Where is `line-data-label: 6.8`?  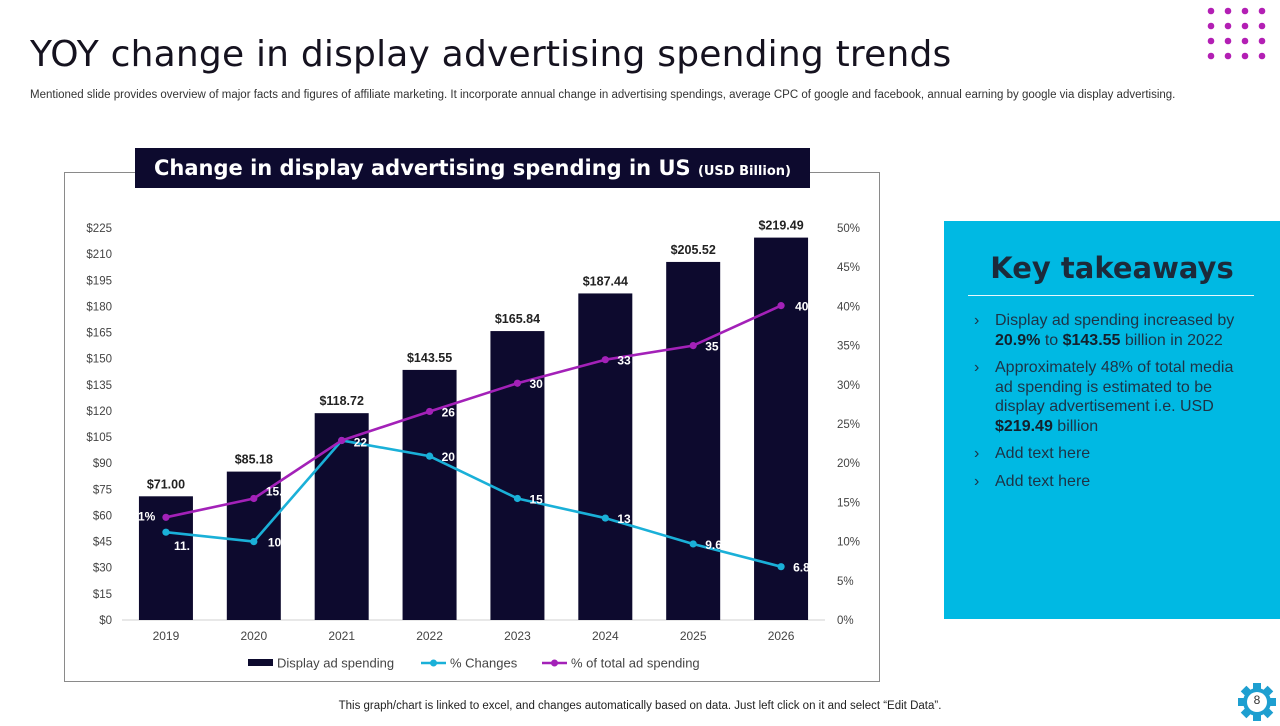
line-data-label: 6.8 is located at coordinates (801, 568).